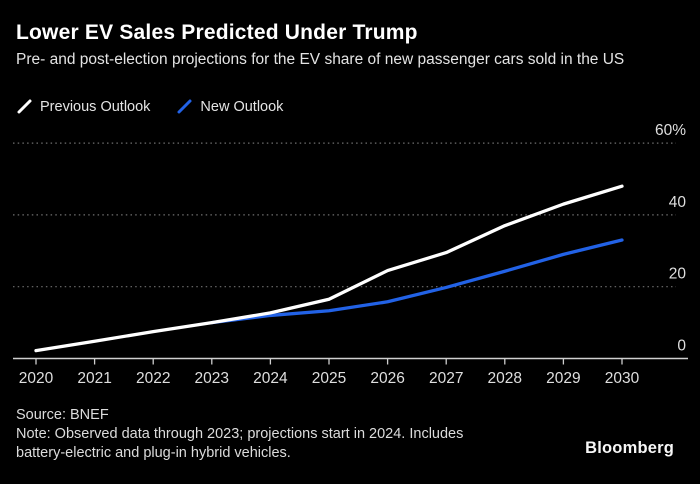 This screenshot has height=484, width=700. What do you see at coordinates (329, 378) in the screenshot?
I see `x-axis-label-2025: 2025` at bounding box center [329, 378].